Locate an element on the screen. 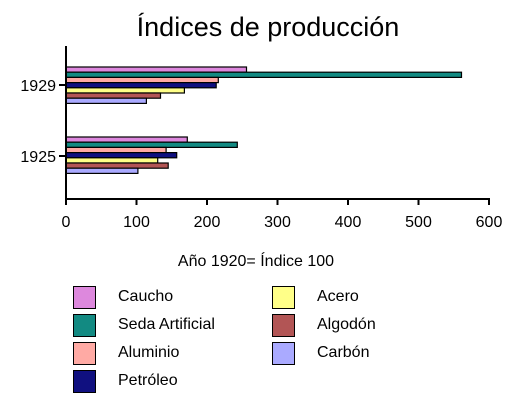 Image resolution: width=512 pixels, height=409 pixels. x-tick-label-400: 400 is located at coordinates (348, 222).